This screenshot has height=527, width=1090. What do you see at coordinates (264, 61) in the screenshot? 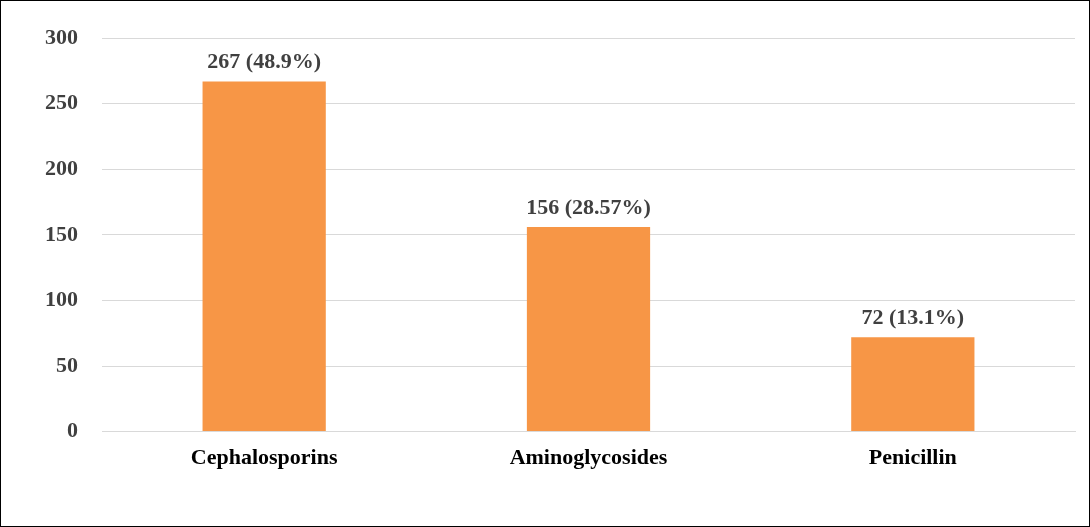
I see `data-label: 267 (48.9%)` at bounding box center [264, 61].